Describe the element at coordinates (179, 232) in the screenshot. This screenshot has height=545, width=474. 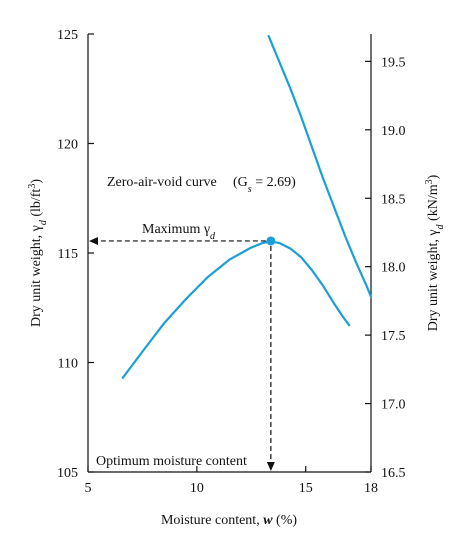
I see `max-label: Maximum γd` at that location.